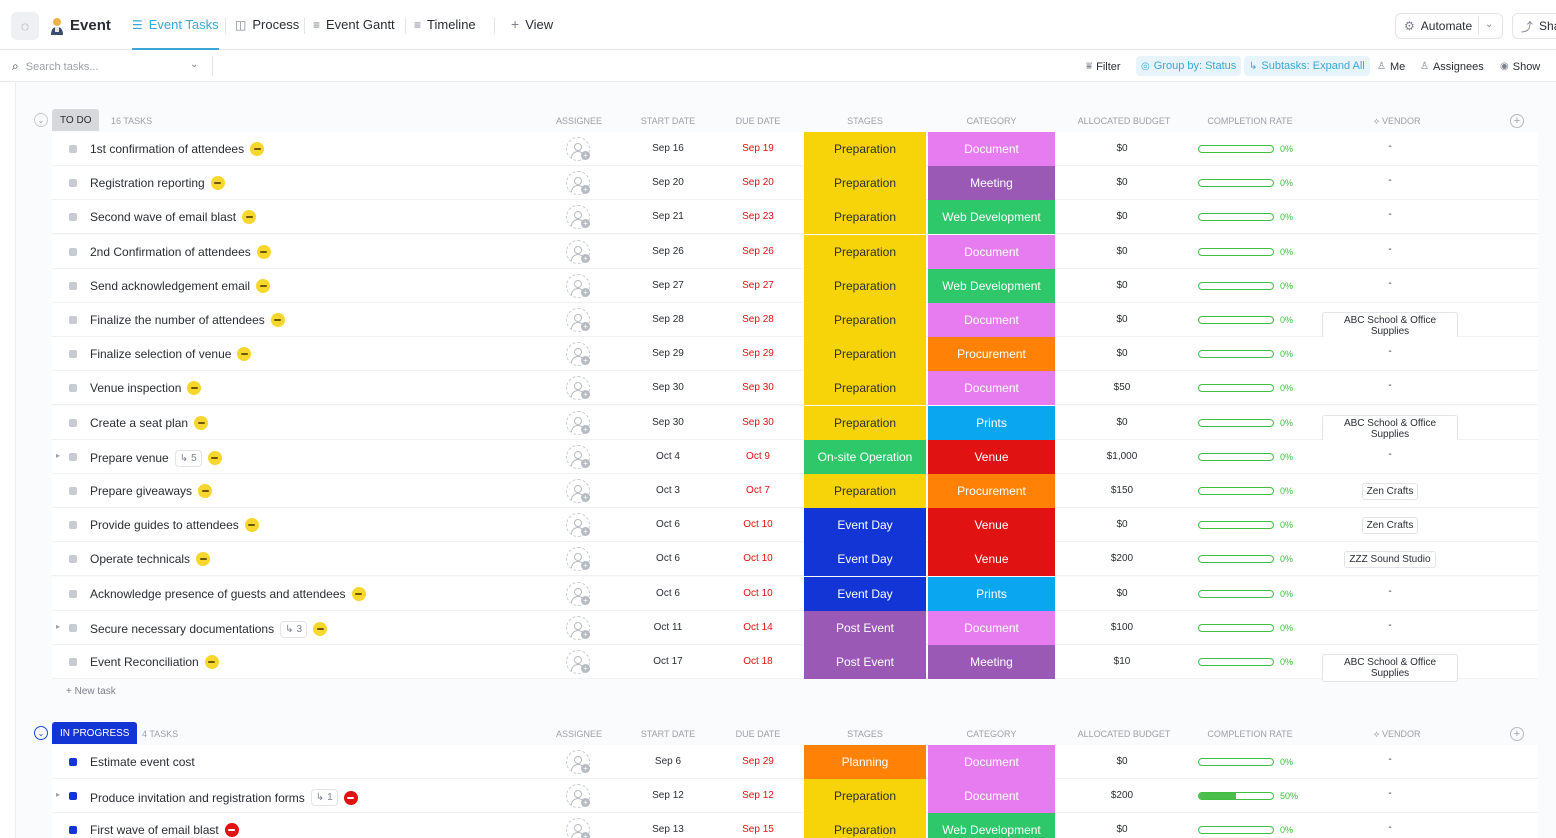 The width and height of the screenshot is (1556, 838). I want to click on allocated-budget: $100, so click(1122, 627).